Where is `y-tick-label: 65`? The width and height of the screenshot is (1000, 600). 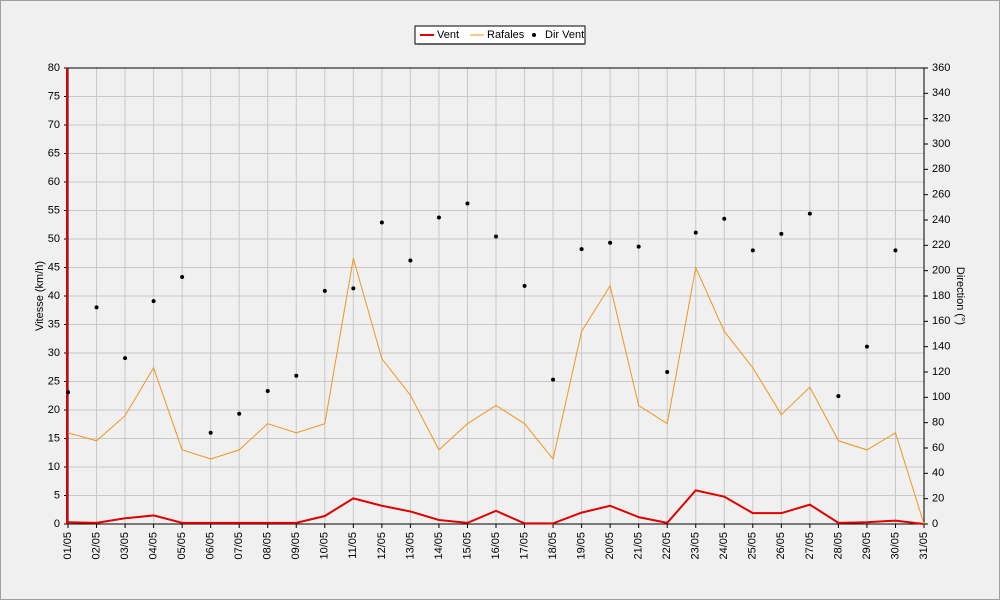 y-tick-label: 65 is located at coordinates (54, 153).